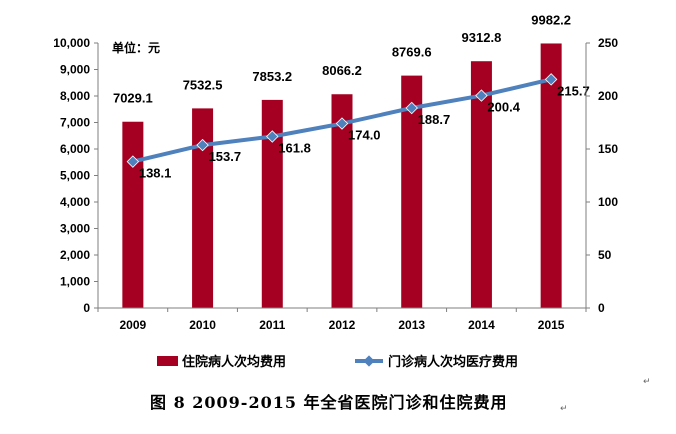 The image size is (676, 434). What do you see at coordinates (202, 325) in the screenshot?
I see `x-tick-label: 2010` at bounding box center [202, 325].